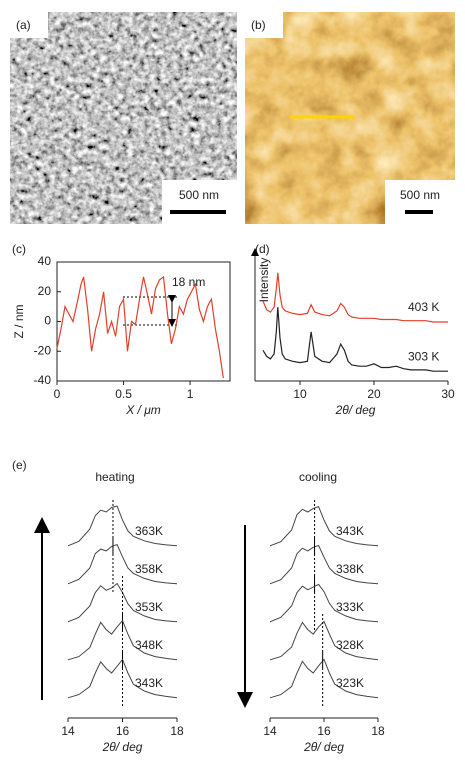 The height and width of the screenshot is (760, 465). What do you see at coordinates (262, 249) in the screenshot?
I see `panel-label: (d)` at bounding box center [262, 249].